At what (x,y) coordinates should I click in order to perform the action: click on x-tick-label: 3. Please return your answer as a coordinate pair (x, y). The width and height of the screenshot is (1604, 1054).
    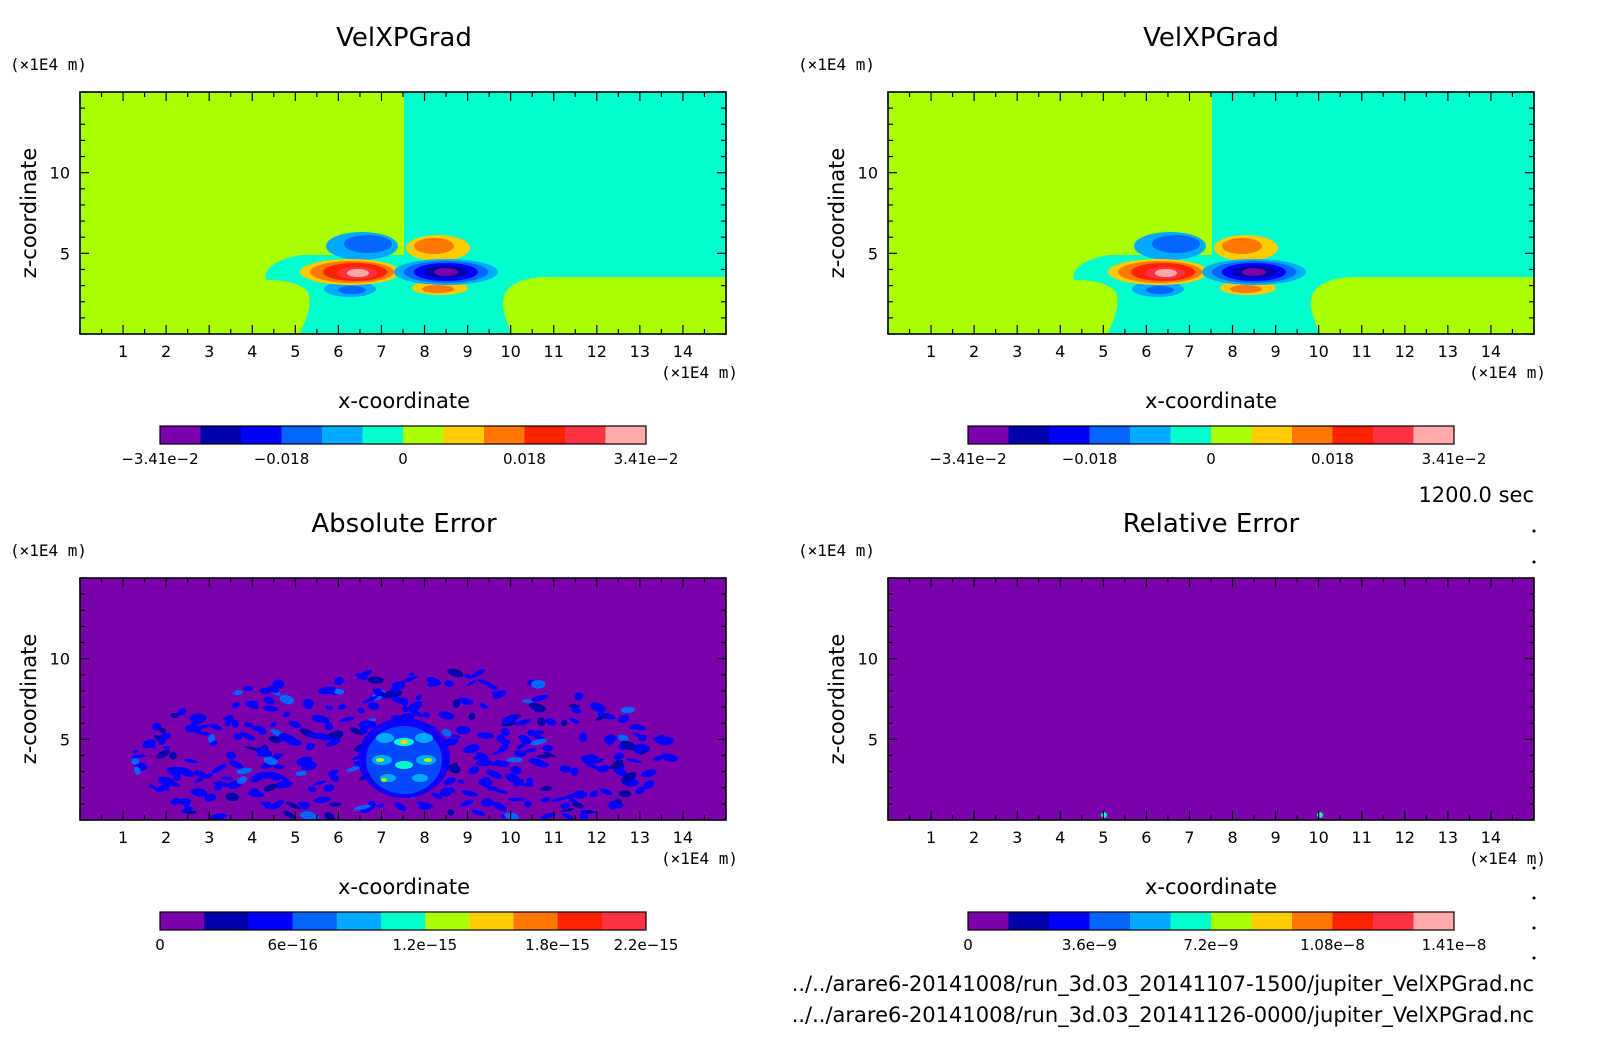
    Looking at the image, I should click on (209, 351).